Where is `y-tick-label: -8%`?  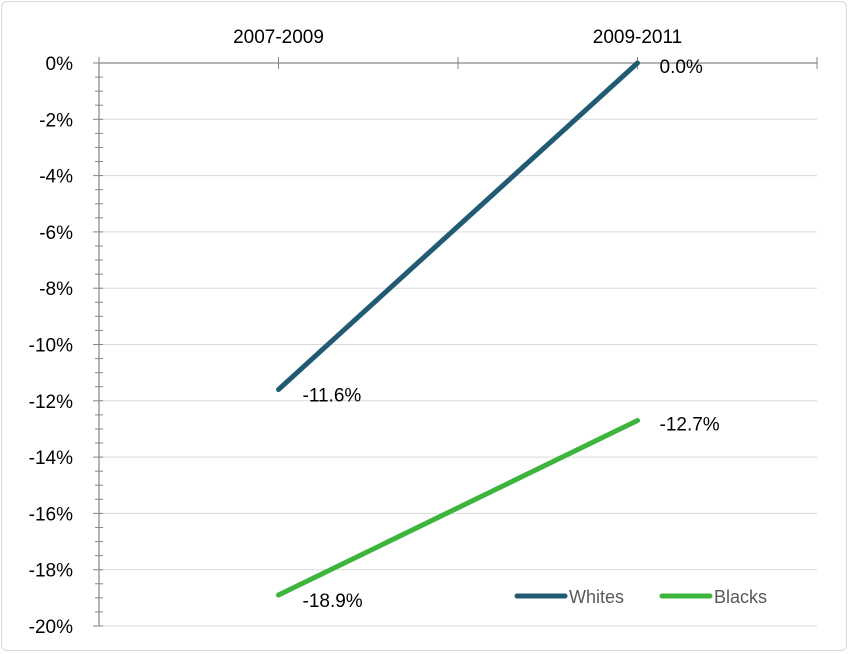
y-tick-label: -8% is located at coordinates (56, 289).